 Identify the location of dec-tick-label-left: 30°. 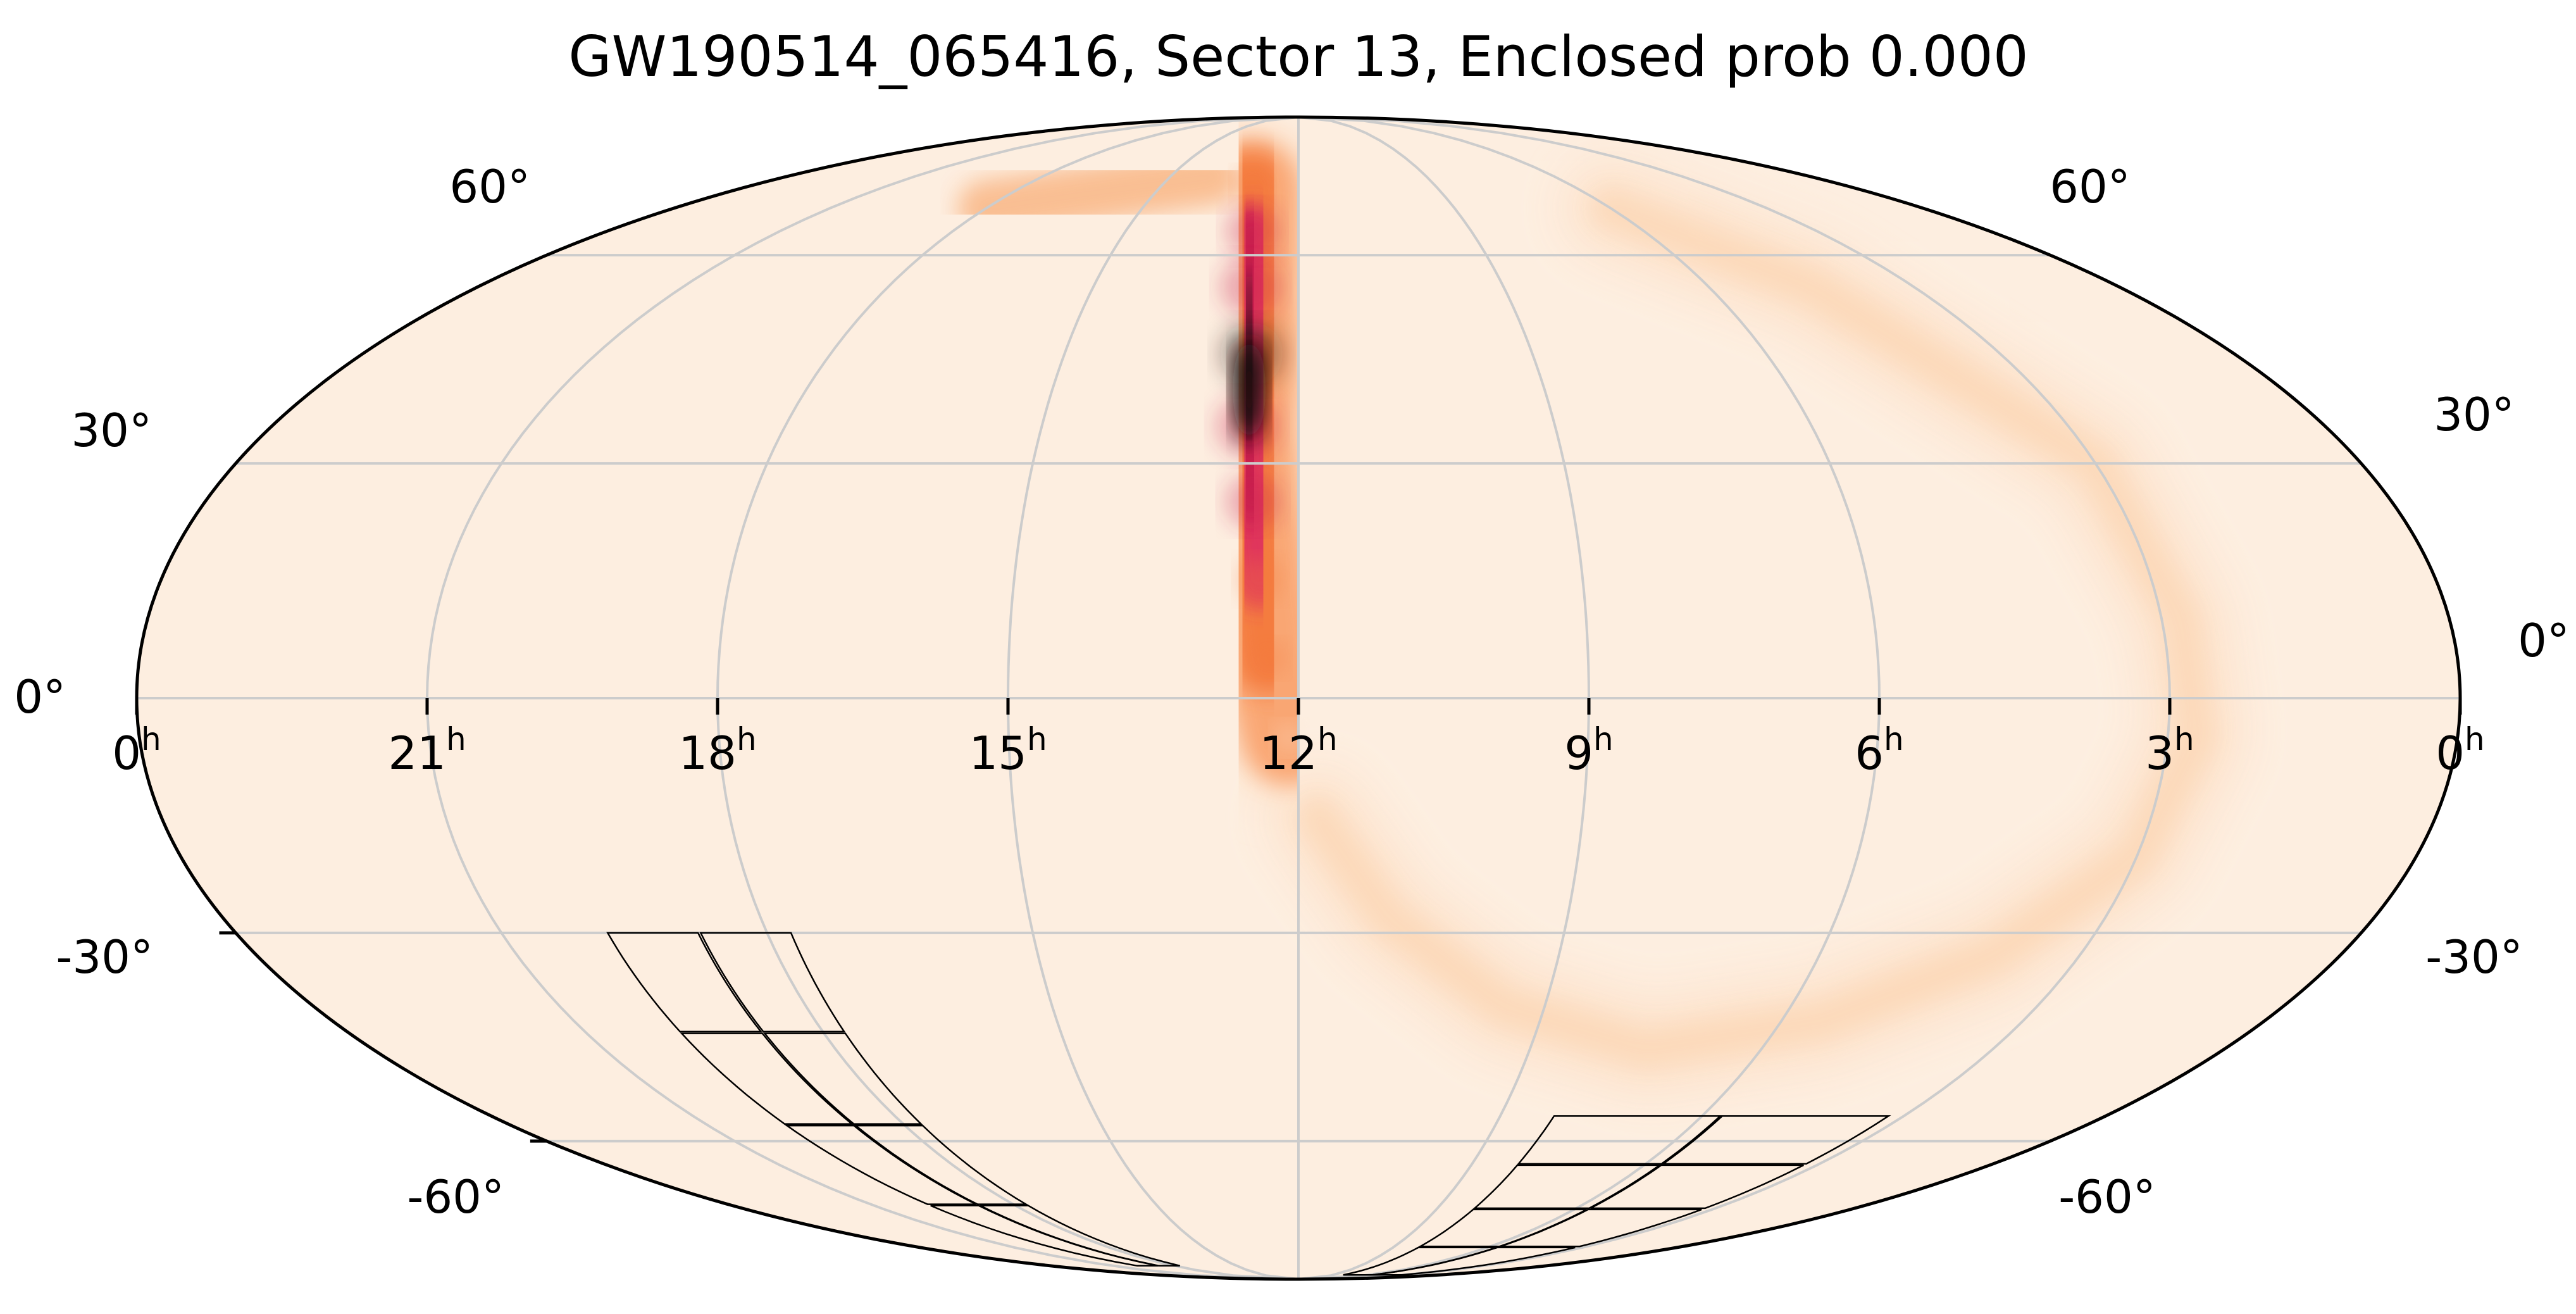
(111, 430).